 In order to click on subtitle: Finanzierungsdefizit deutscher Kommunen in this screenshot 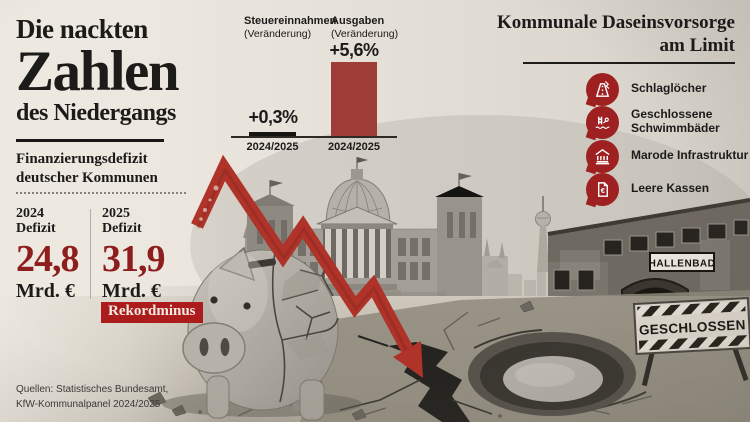, I will do `click(87, 169)`.